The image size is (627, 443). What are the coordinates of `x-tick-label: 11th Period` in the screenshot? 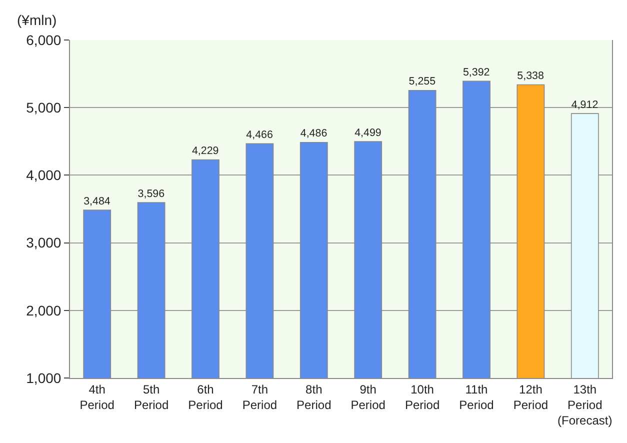 It's located at (476, 397).